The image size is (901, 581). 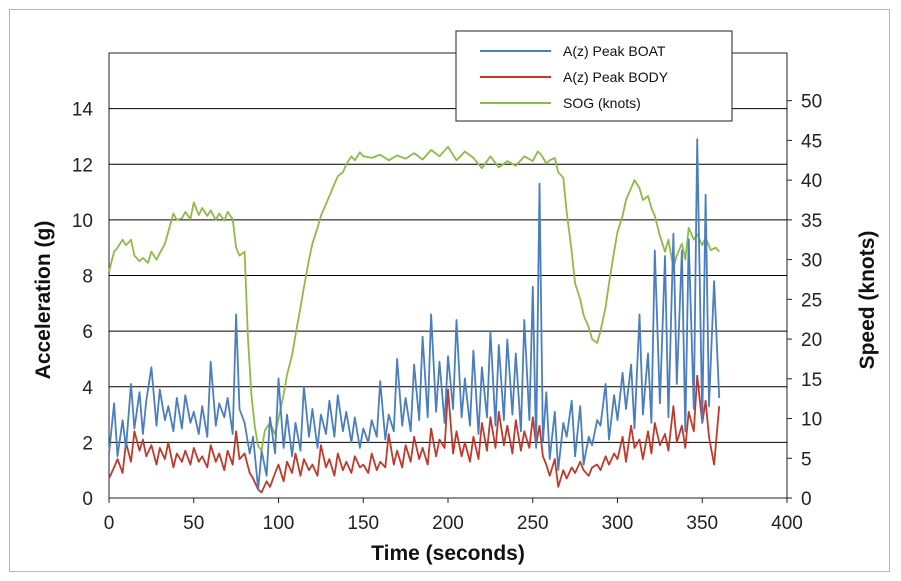 I want to click on x-tick-label: 50, so click(x=193, y=523).